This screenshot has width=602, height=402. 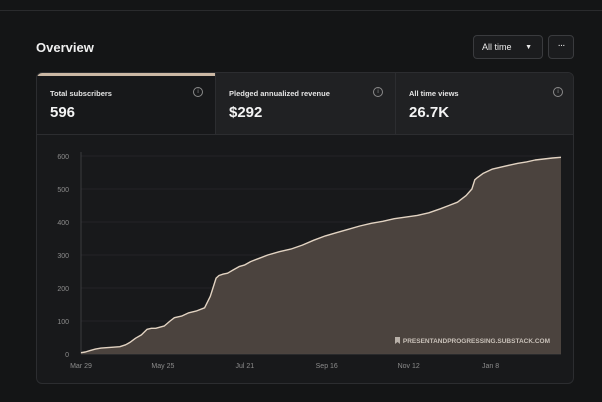 What do you see at coordinates (126, 103) in the screenshot?
I see `stat-total-subscribers: Total subscribers 596 i` at bounding box center [126, 103].